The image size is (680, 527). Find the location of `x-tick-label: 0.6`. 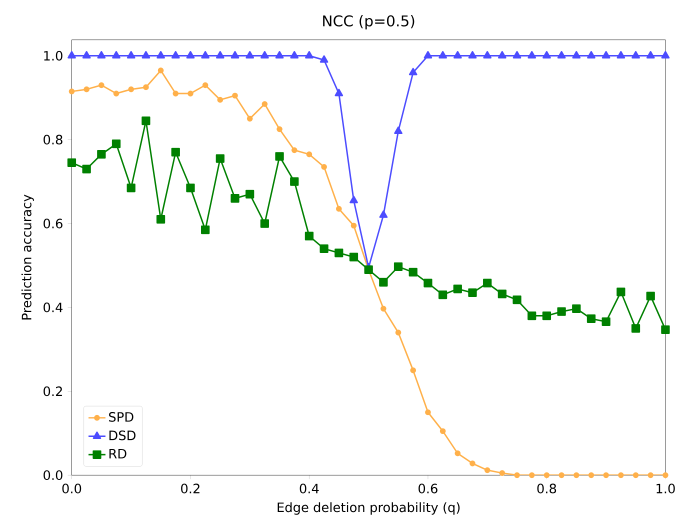

x-tick-label: 0.6 is located at coordinates (428, 489).